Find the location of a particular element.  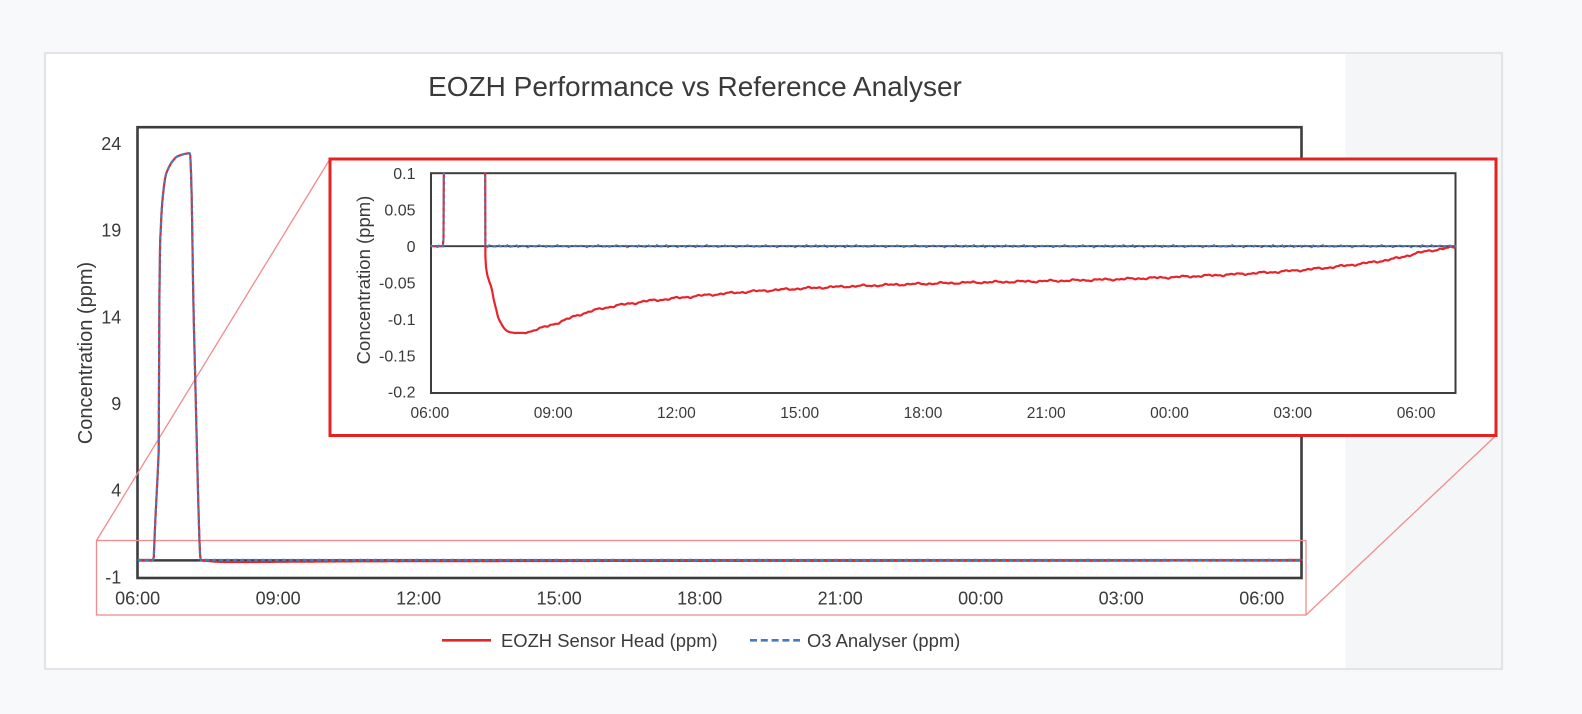

svg-text: 9 is located at coordinates (116, 404).